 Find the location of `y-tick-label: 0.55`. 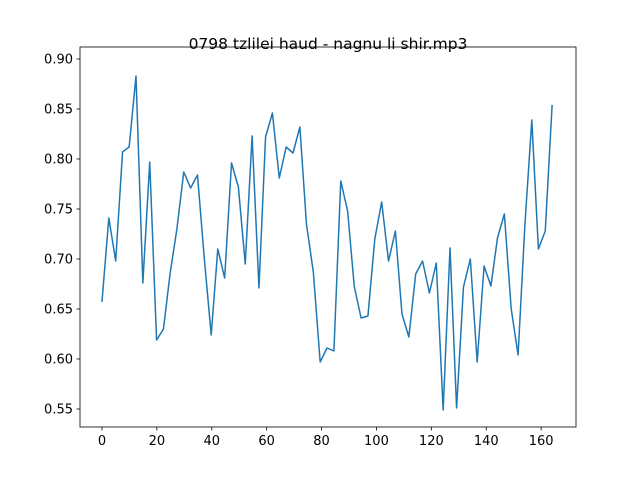

y-tick-label: 0.55 is located at coordinates (58, 410).